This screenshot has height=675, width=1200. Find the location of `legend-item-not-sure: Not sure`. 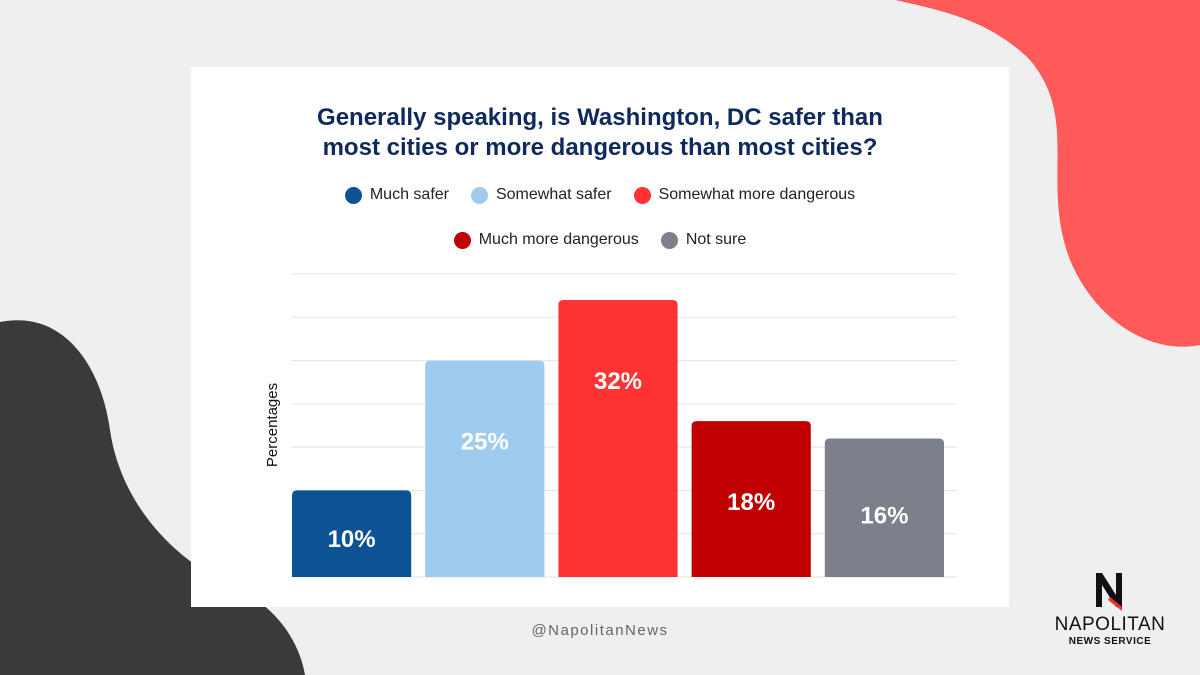

legend-item-not-sure: Not sure is located at coordinates (703, 240).